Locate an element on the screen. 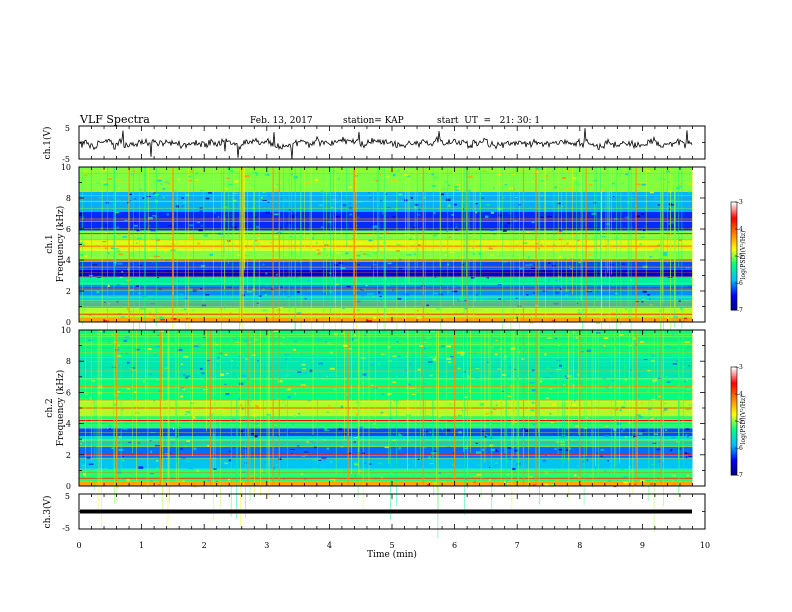  ch1-waveform-panel: 5 -5 ch.1(V) is located at coordinates (374, 144).